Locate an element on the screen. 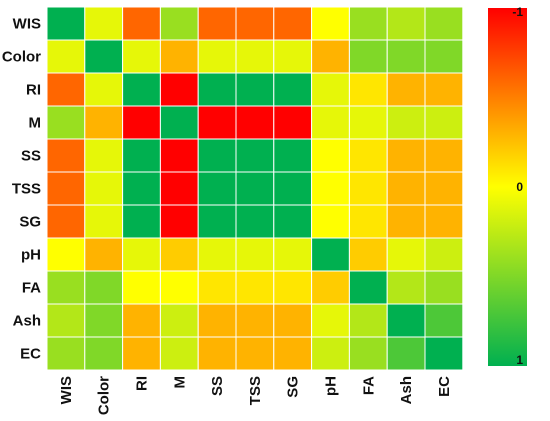  heatmap-cell-sg-ec is located at coordinates (444, 221).